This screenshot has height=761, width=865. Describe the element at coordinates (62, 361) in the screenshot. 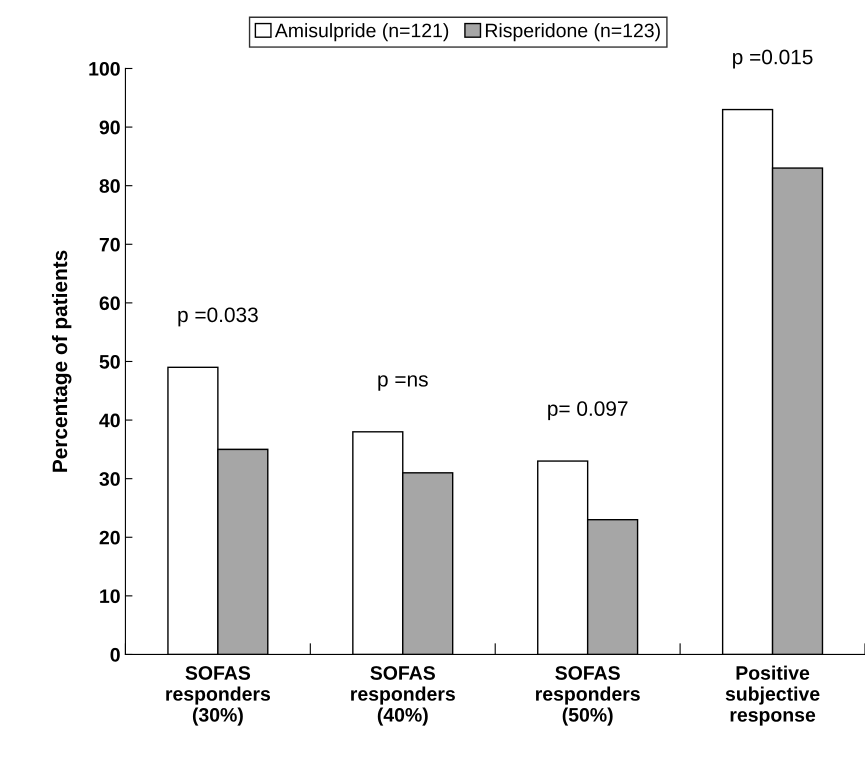

I see `y-axis-title: Percentage of patients` at that location.